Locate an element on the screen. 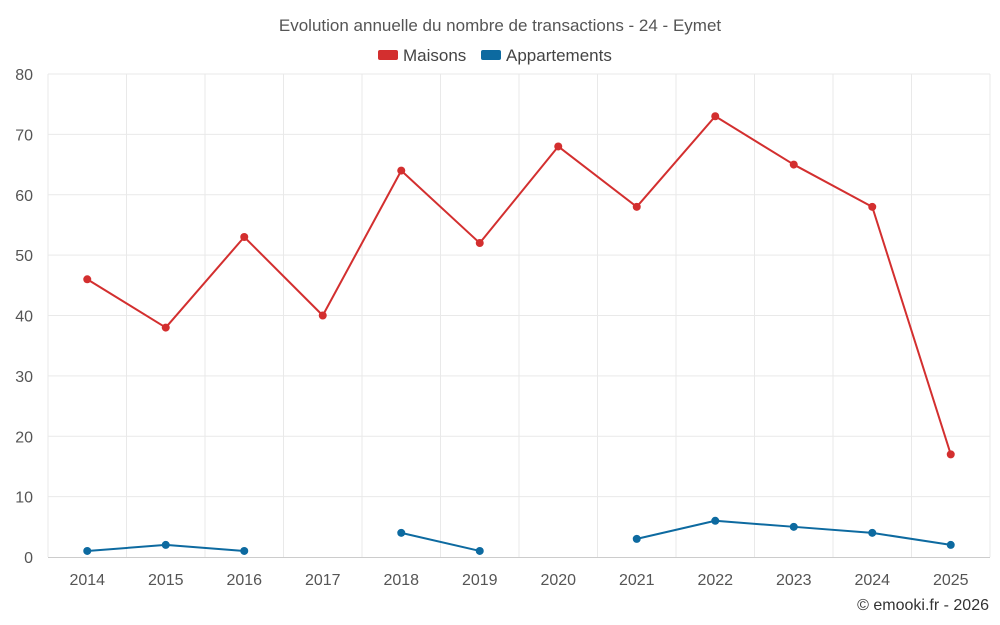  data-point-maisons-2020 is located at coordinates (558, 146).